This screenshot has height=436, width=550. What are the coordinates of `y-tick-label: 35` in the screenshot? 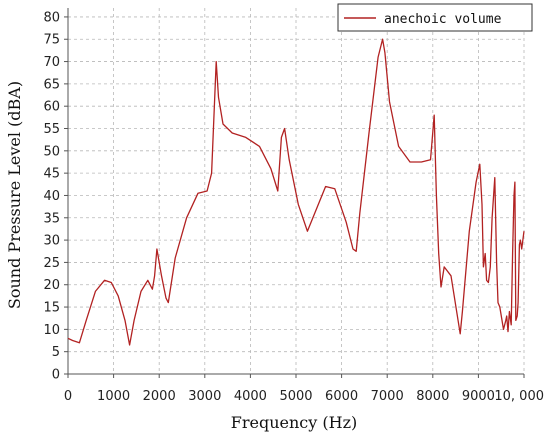 It's located at (51, 218).